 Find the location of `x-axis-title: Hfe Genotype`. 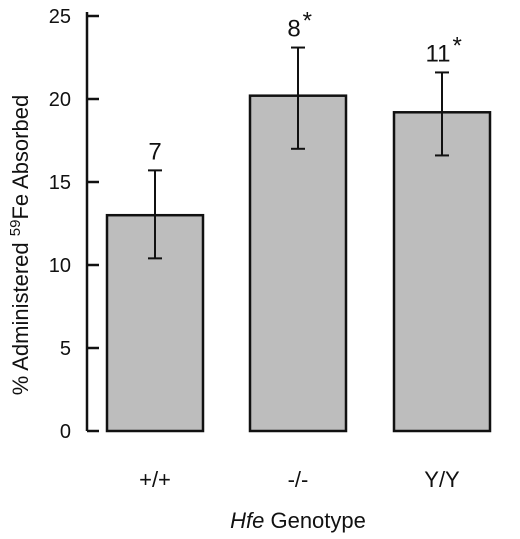

x-axis-title: Hfe Genotype is located at coordinates (298, 520).